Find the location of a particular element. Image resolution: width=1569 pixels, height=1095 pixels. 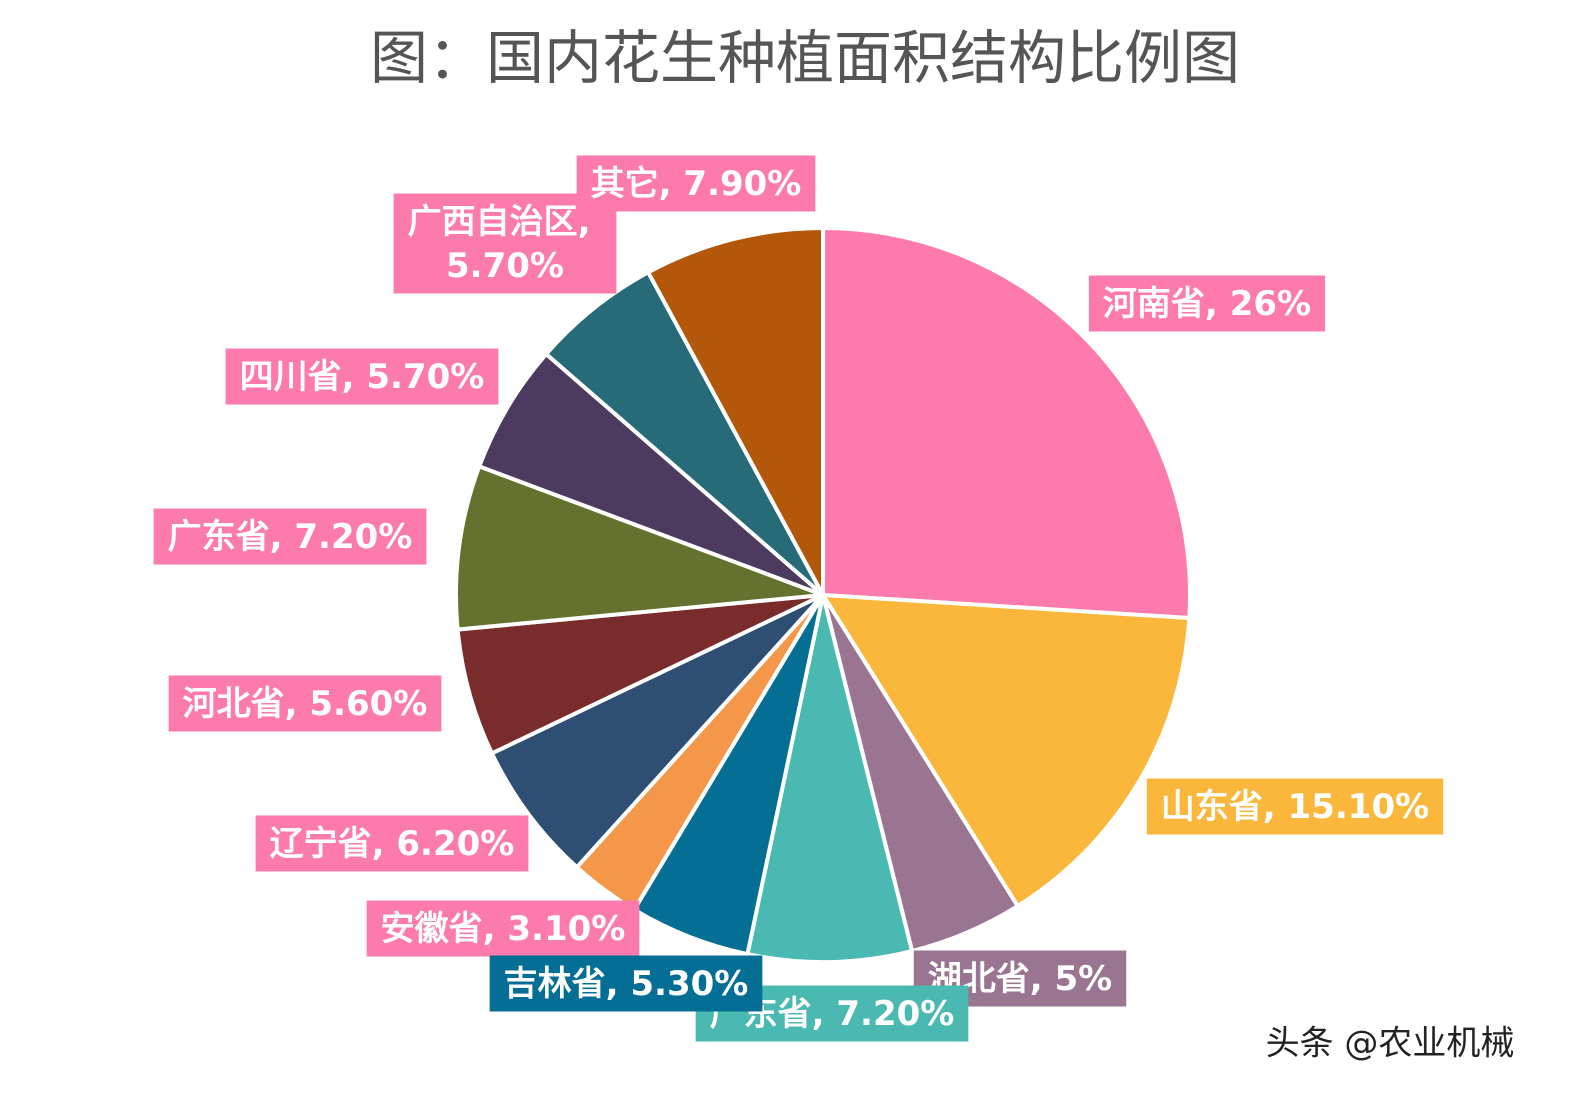

label-category: 广西自治区 is located at coordinates (493, 222).